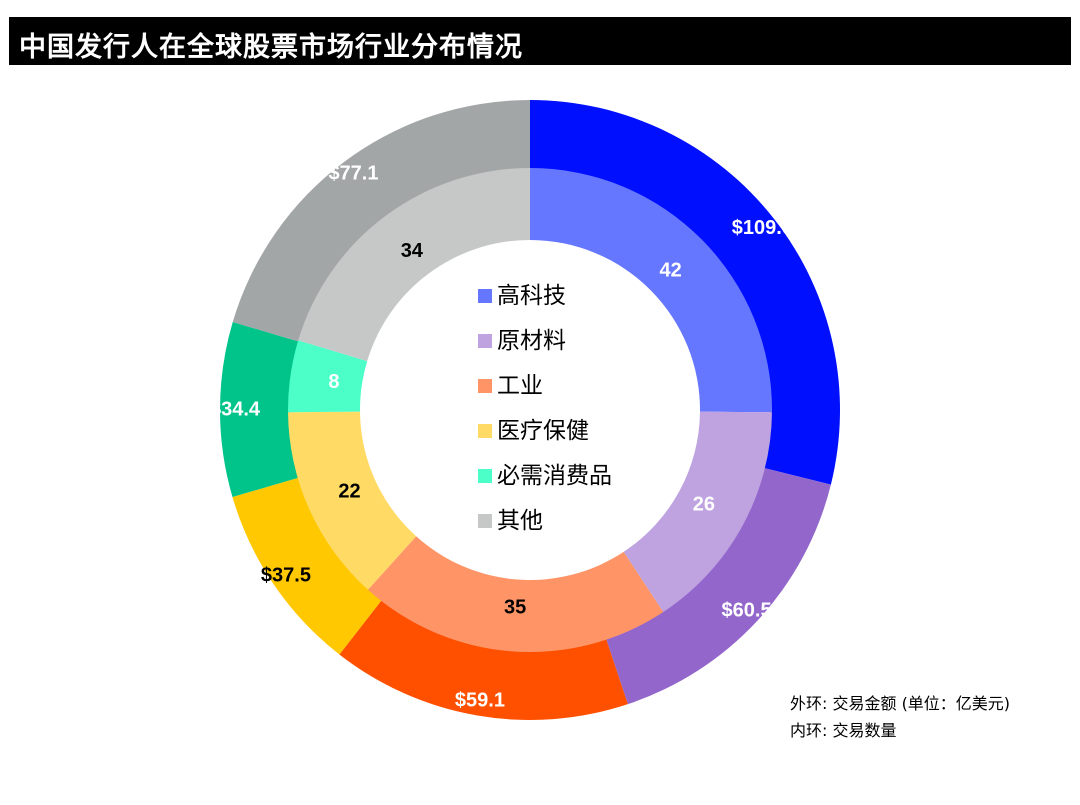  Describe the element at coordinates (554, 476) in the screenshot. I see `legend-label-4: 必需消费品` at that location.